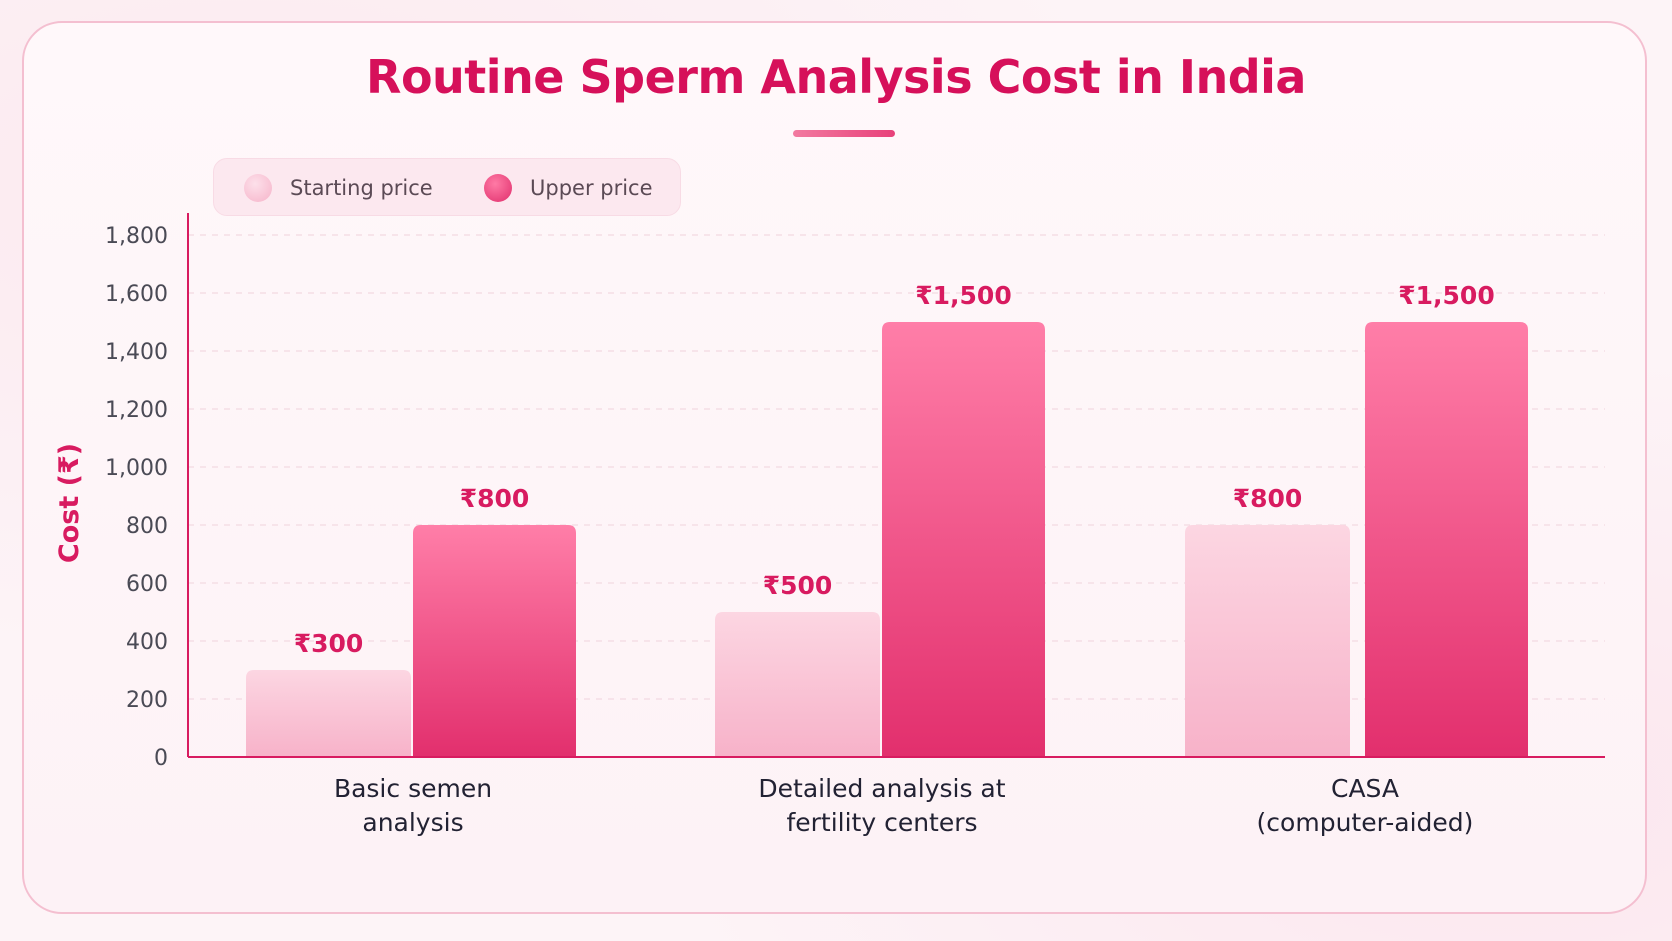 The height and width of the screenshot is (941, 1672). I want to click on legend-item-upper: Upper price, so click(568, 188).